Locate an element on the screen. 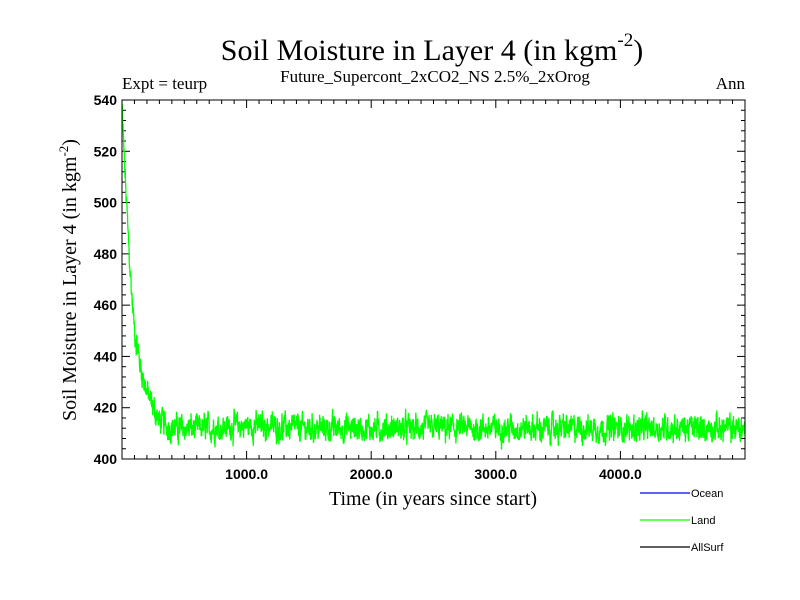 Image resolution: width=800 pixels, height=600 pixels. legend-label-land: Land is located at coordinates (703, 521).